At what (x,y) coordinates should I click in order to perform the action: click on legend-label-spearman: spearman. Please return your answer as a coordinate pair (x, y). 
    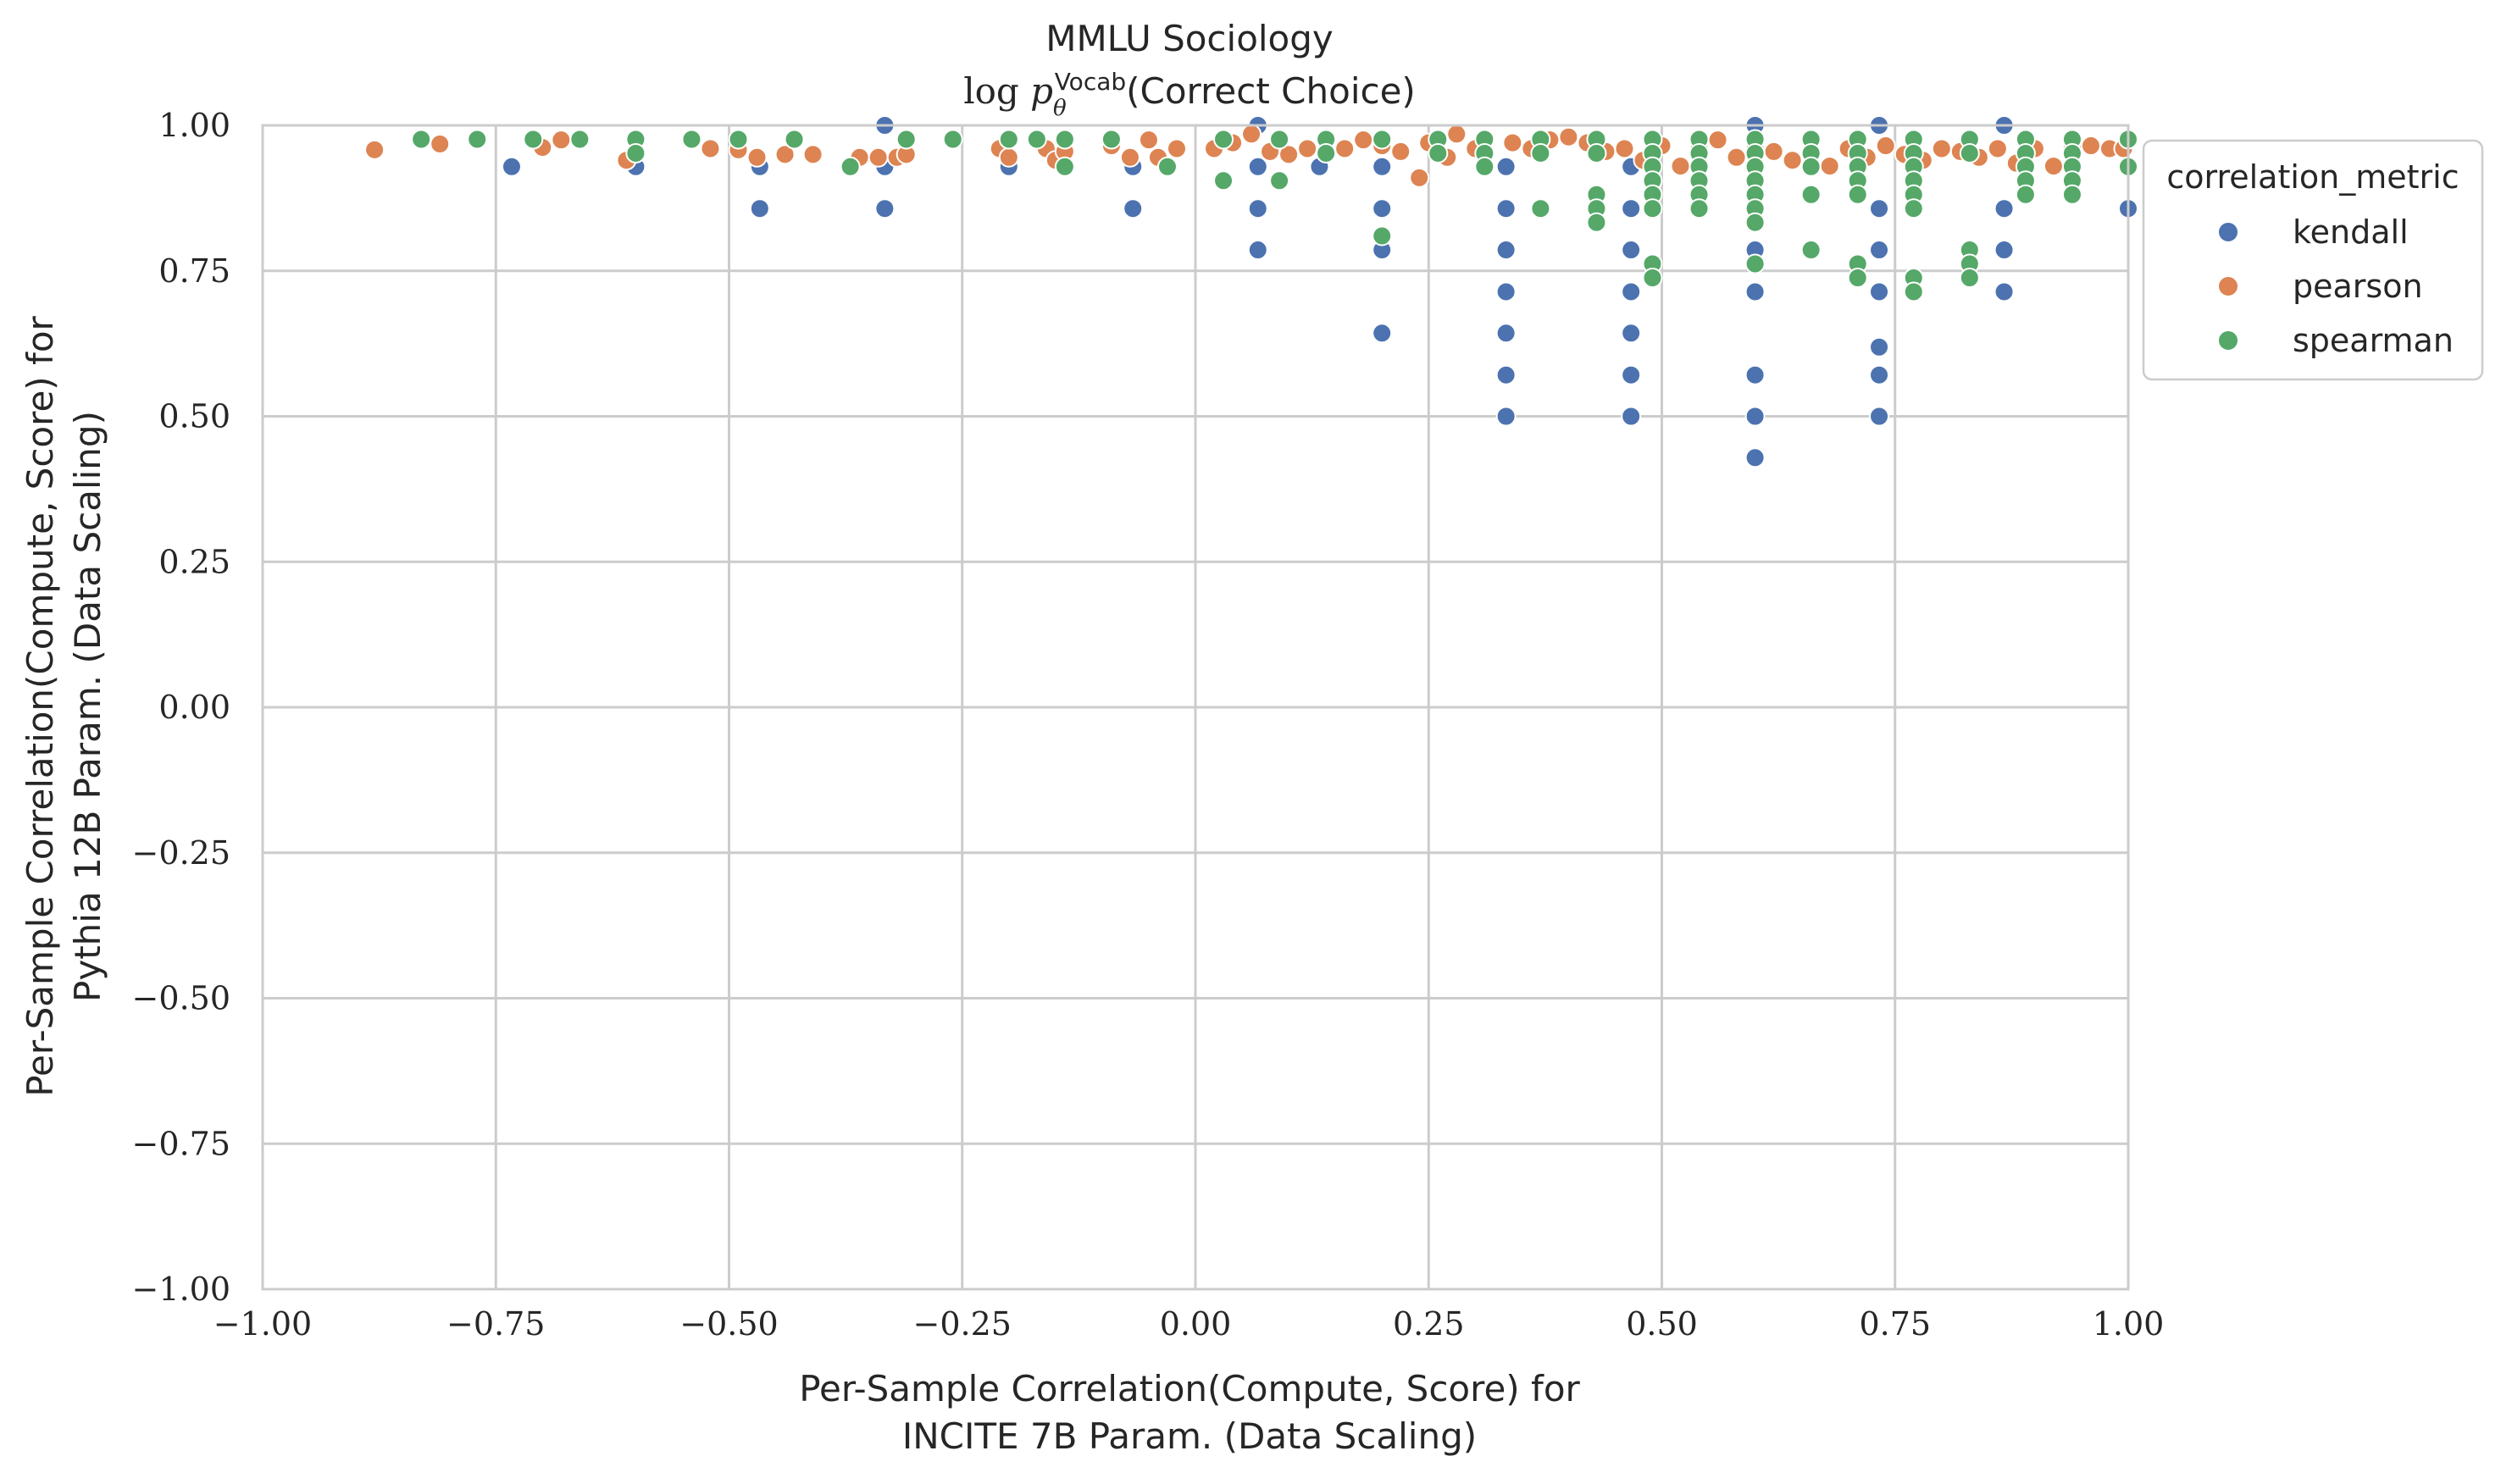
    Looking at the image, I should click on (2373, 340).